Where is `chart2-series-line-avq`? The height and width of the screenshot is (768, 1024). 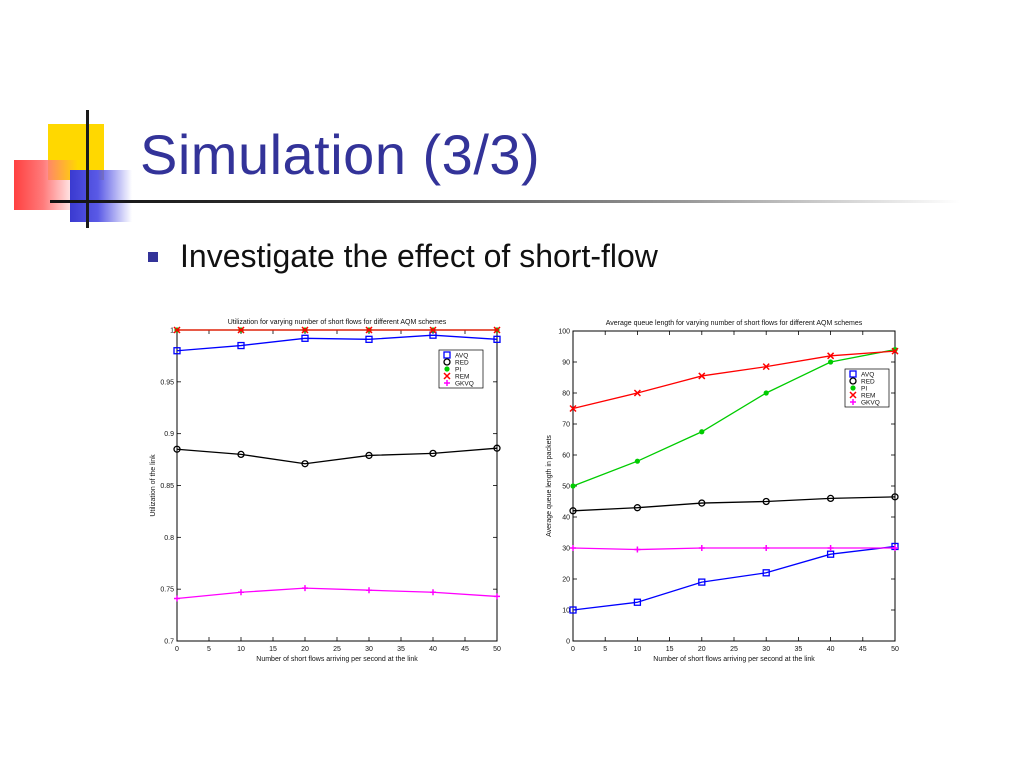 chart2-series-line-avq is located at coordinates (734, 578).